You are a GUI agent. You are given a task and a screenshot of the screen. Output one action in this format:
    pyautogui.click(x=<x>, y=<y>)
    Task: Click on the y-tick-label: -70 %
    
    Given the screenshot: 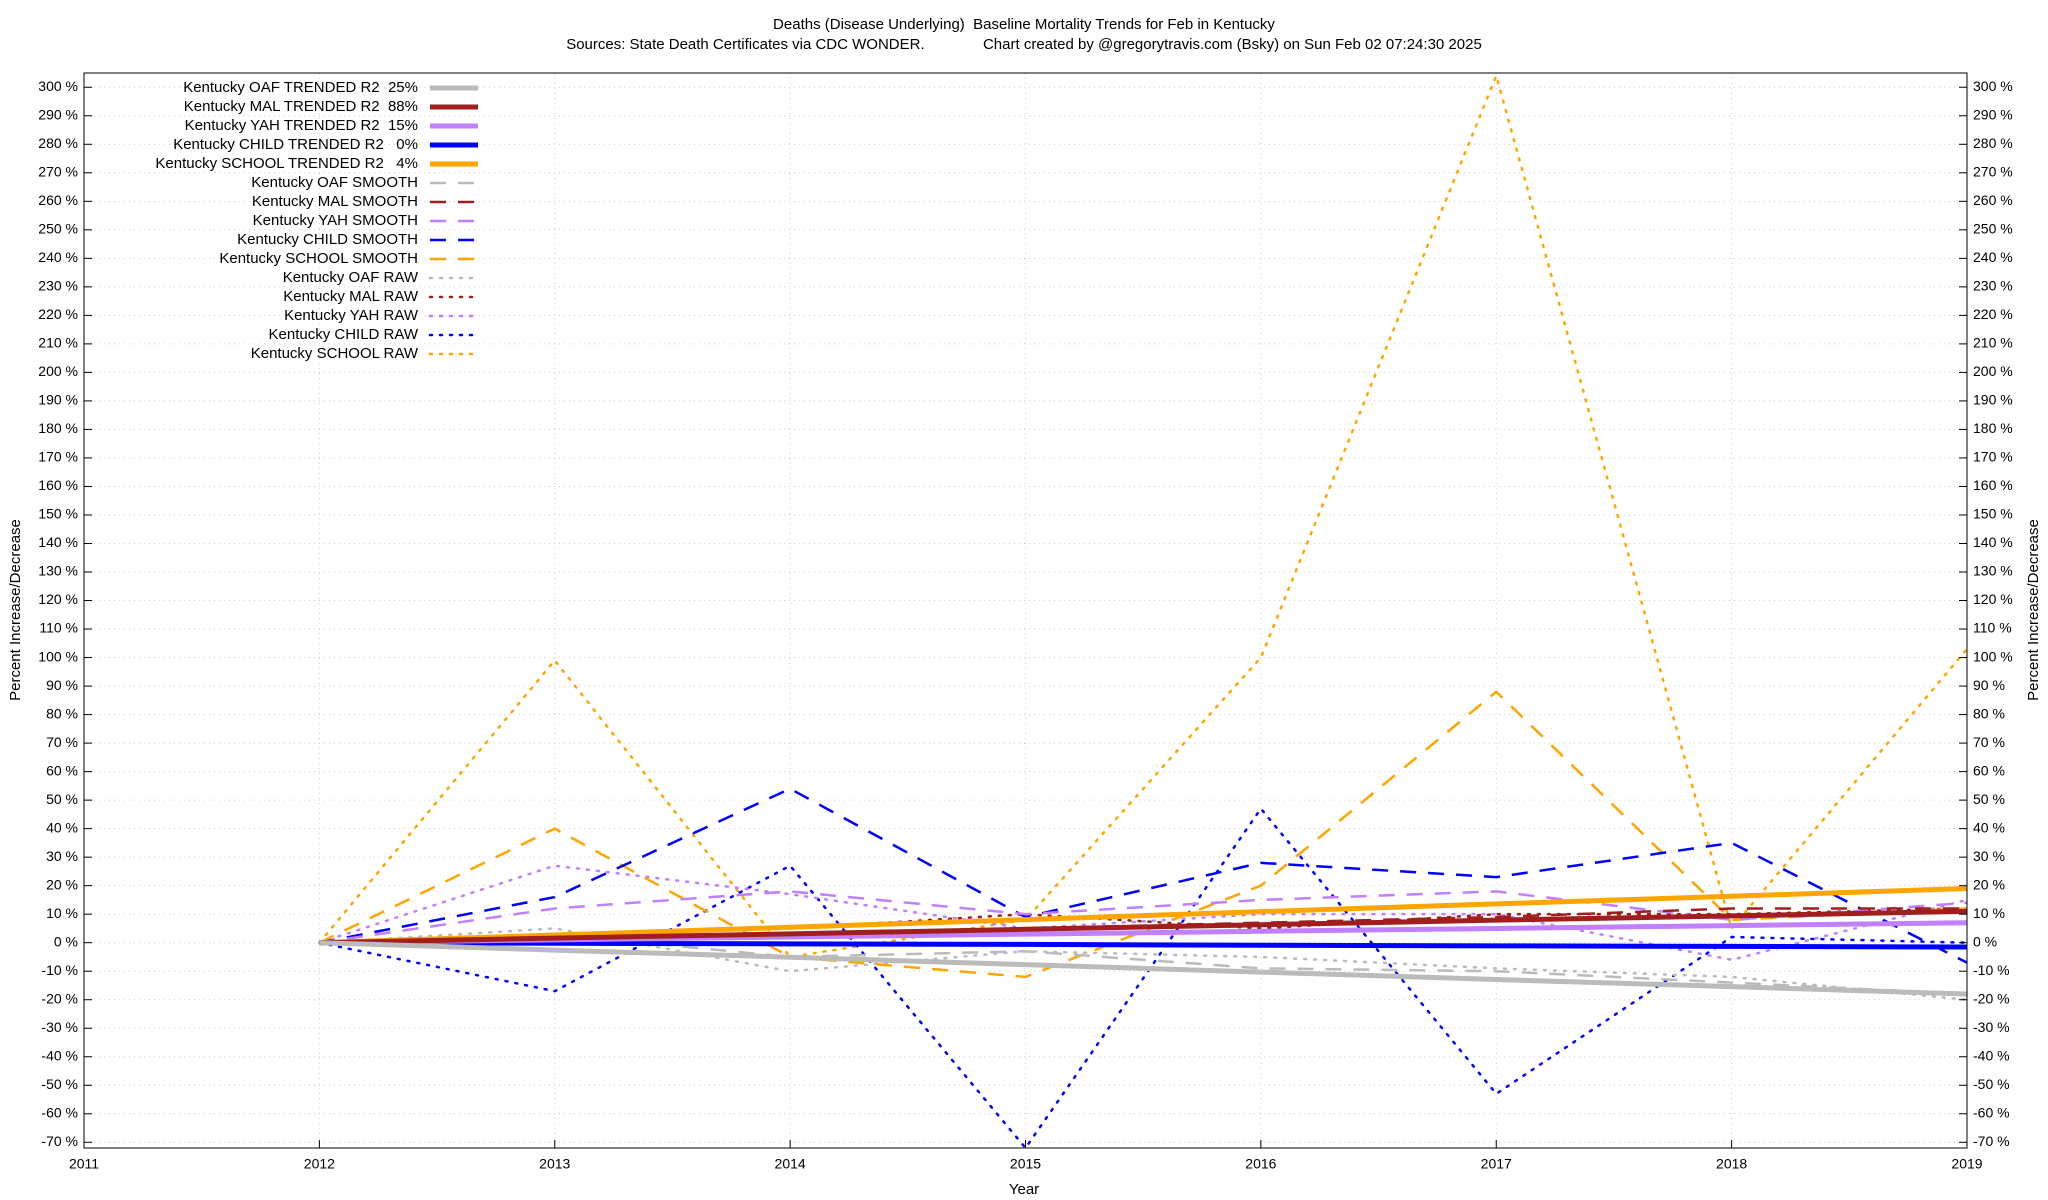 What is the action you would take?
    pyautogui.click(x=59, y=1141)
    